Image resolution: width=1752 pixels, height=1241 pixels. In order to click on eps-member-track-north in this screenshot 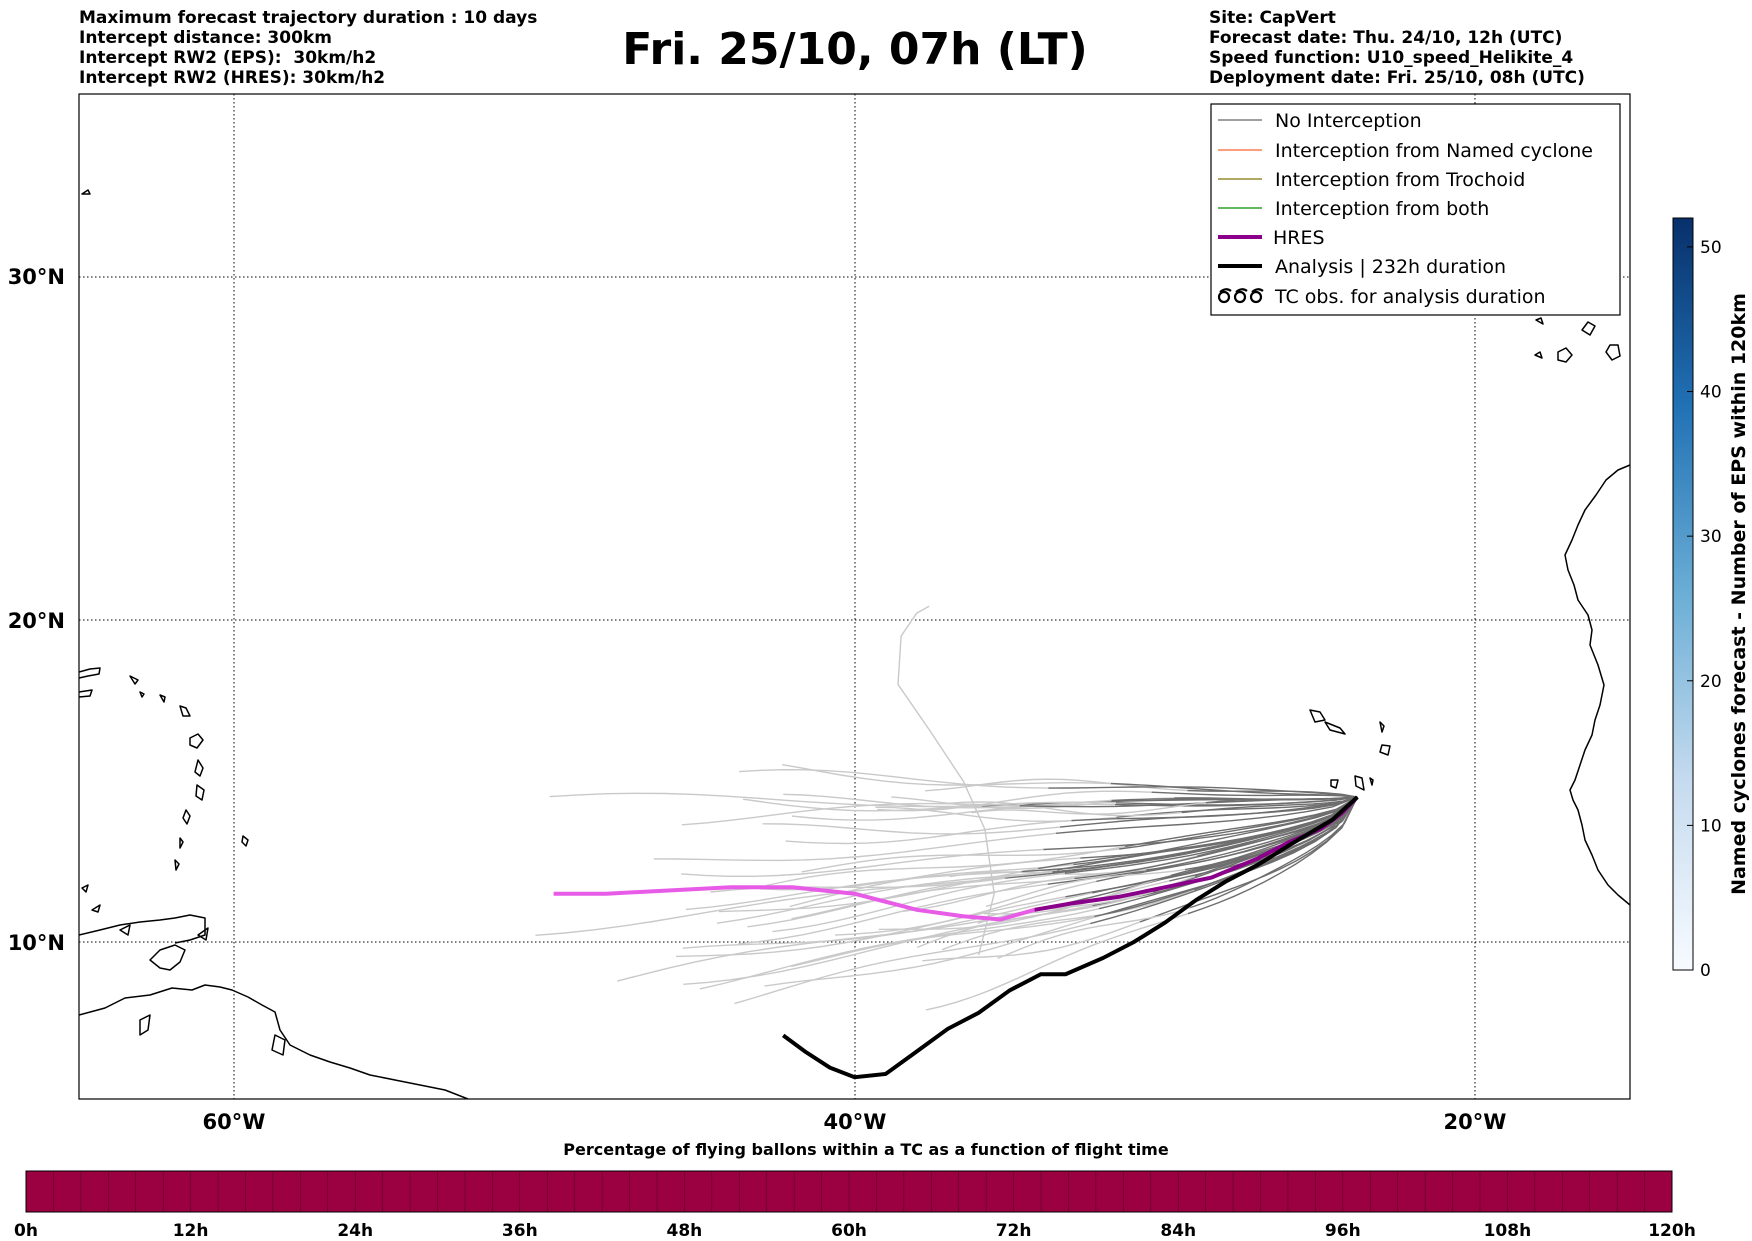, I will do `click(946, 780)`.